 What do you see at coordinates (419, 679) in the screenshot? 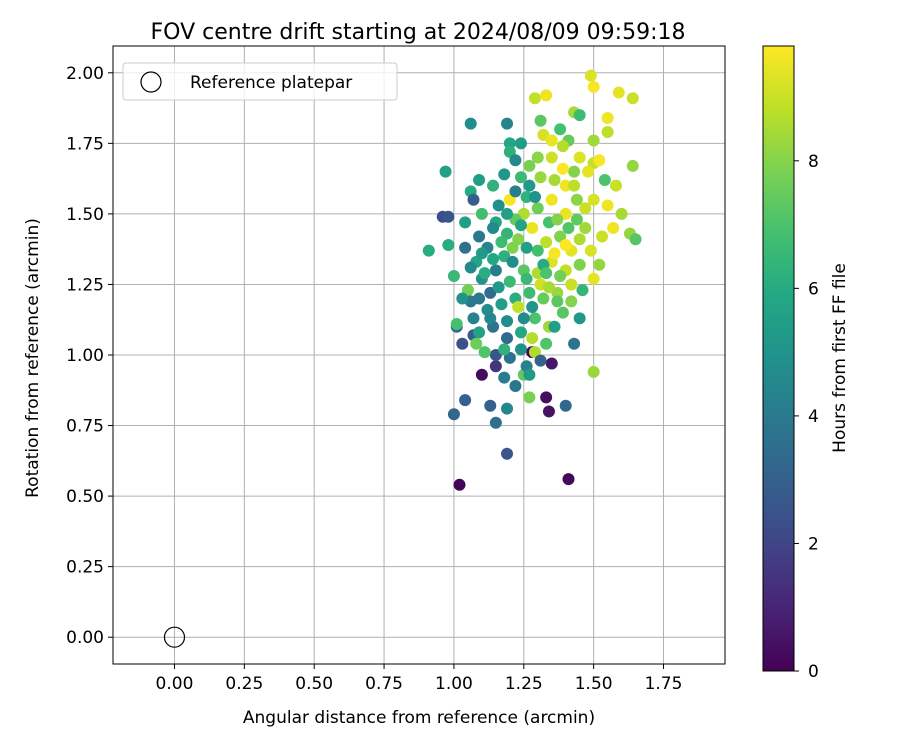
I see `x-axis-ticks: 0.00 0.25 0.50 0.75 1.00 1.25 1.50 1.75` at bounding box center [419, 679].